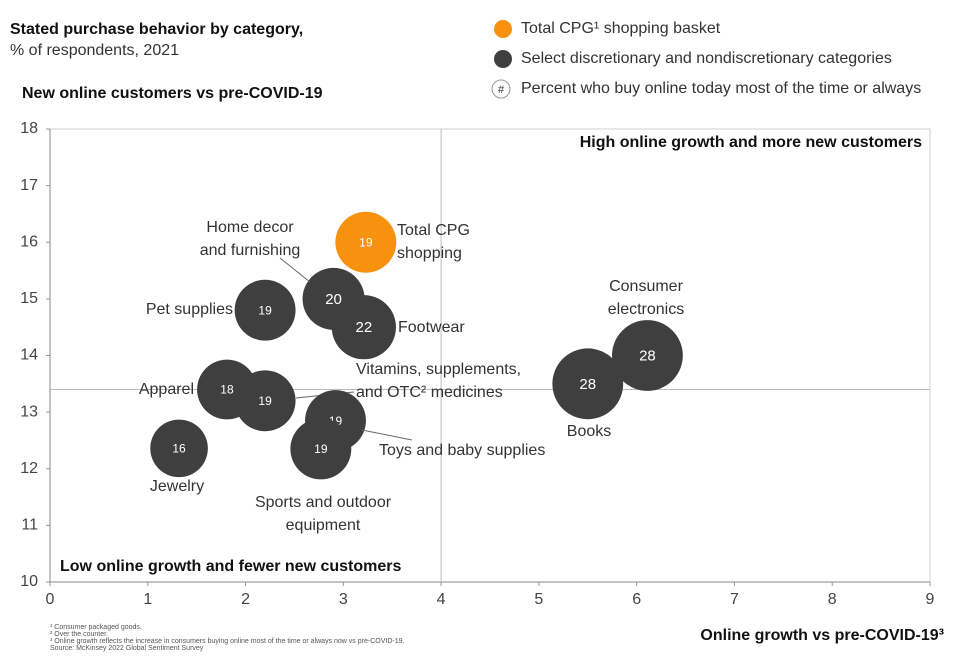  Describe the element at coordinates (189, 309) in the screenshot. I see `point-label: Pet supplies` at that location.